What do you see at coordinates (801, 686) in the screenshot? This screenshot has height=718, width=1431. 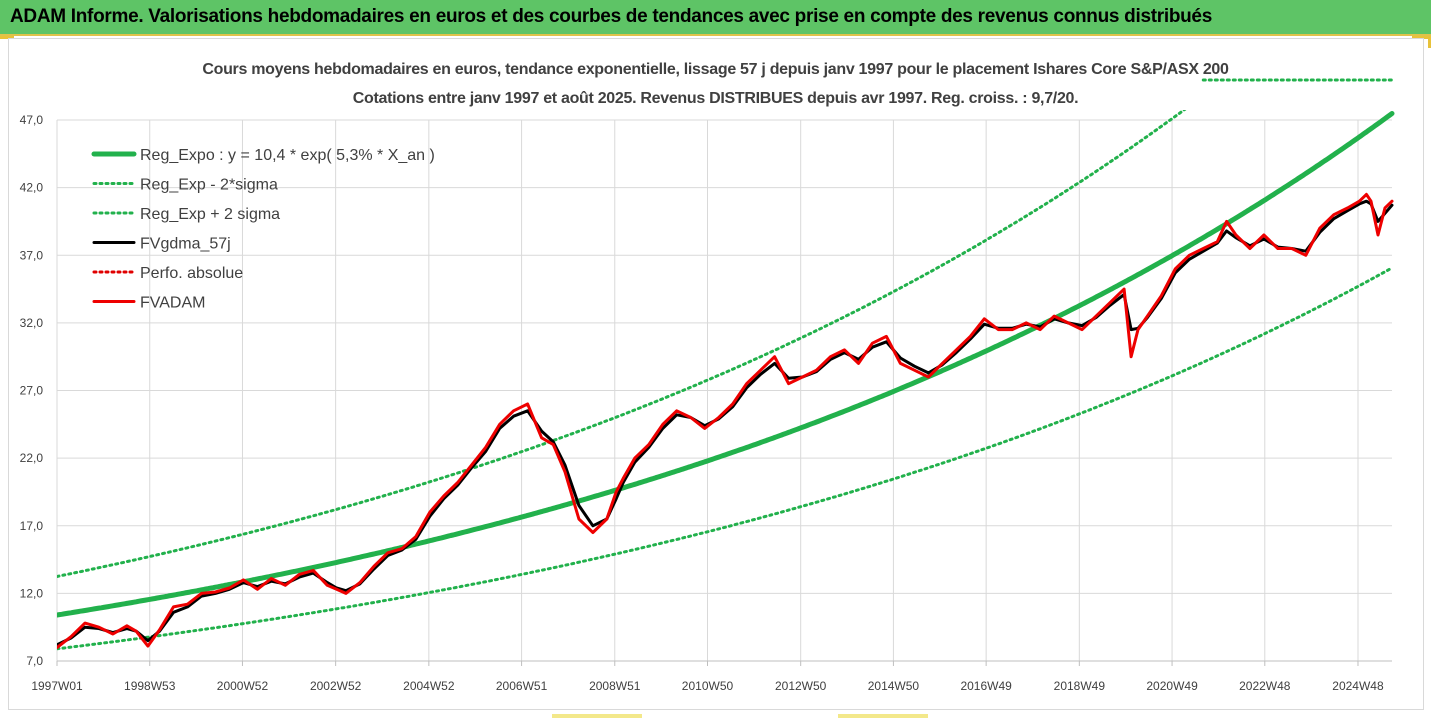 I see `x-tick-label: 2012W50` at bounding box center [801, 686].